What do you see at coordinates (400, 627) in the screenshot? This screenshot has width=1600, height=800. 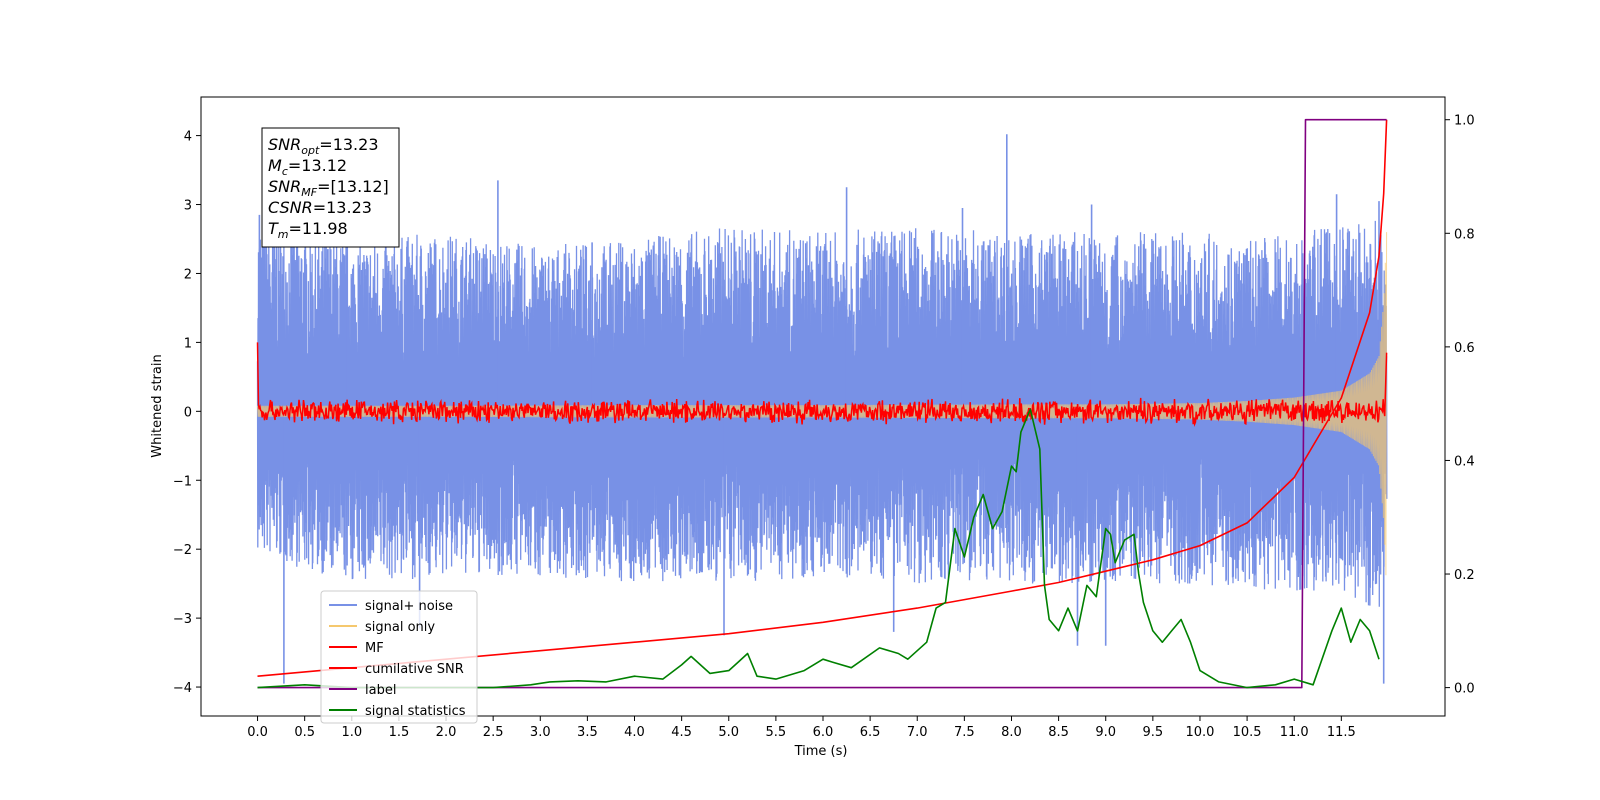 I see `legend-label: signal only` at bounding box center [400, 627].